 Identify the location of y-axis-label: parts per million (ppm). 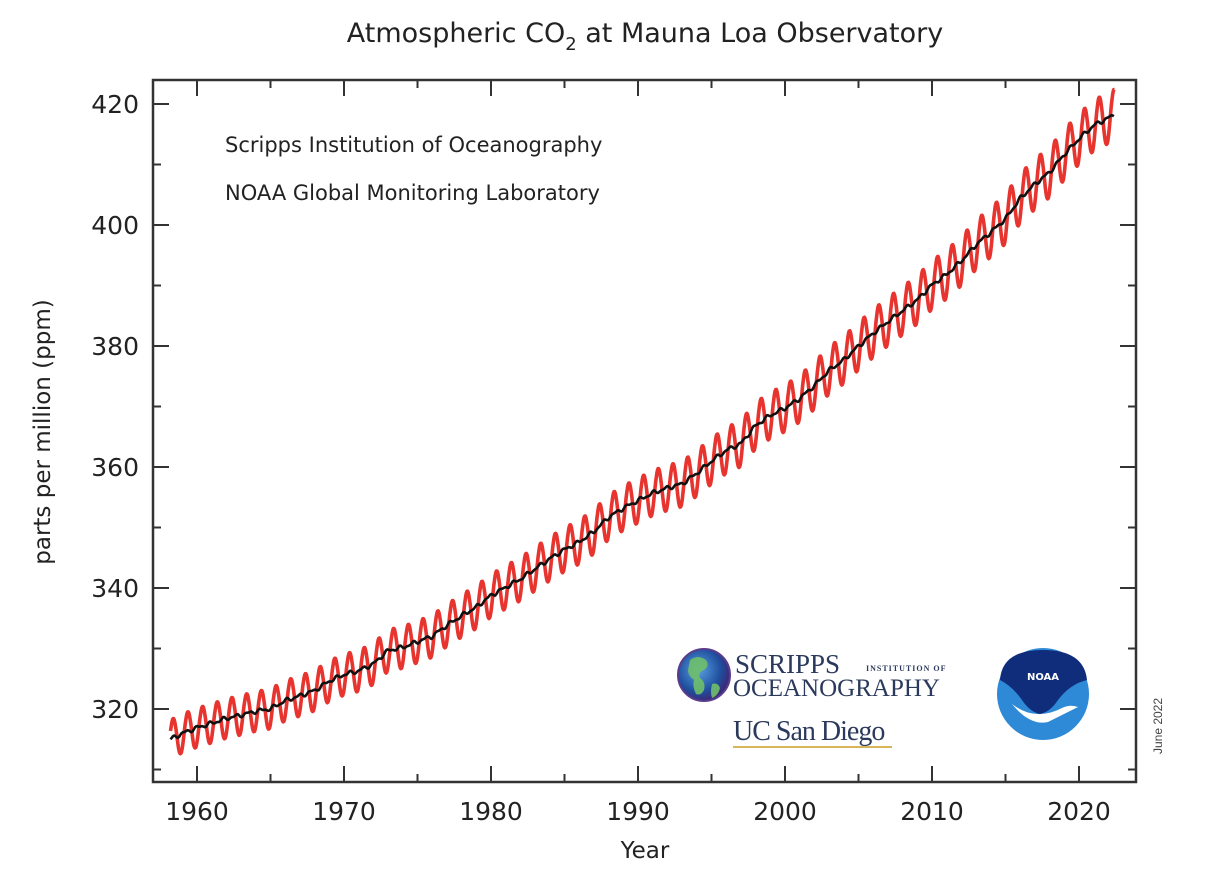
(43, 431).